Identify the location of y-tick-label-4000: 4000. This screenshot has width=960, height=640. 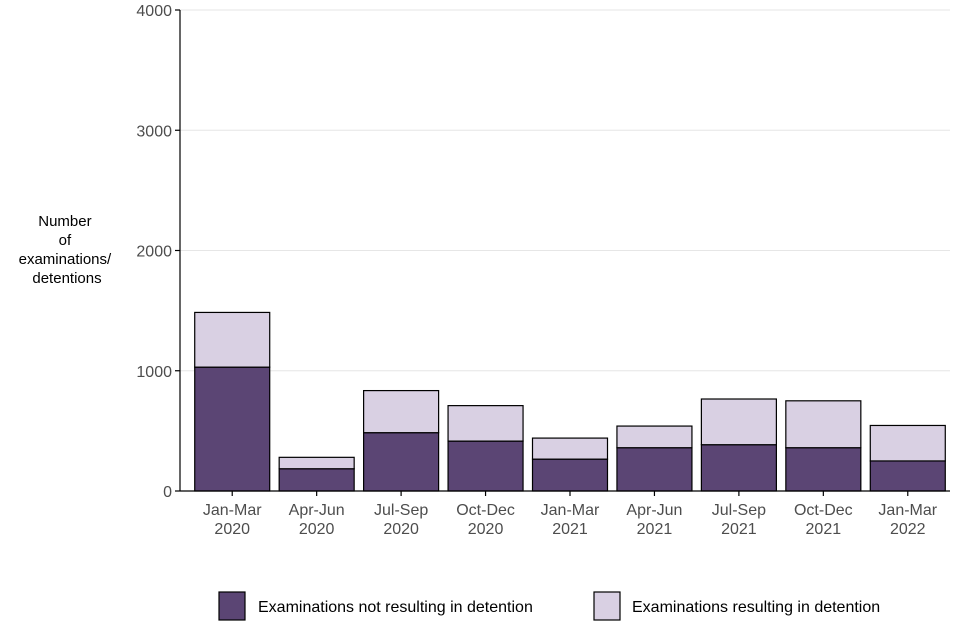
(154, 11).